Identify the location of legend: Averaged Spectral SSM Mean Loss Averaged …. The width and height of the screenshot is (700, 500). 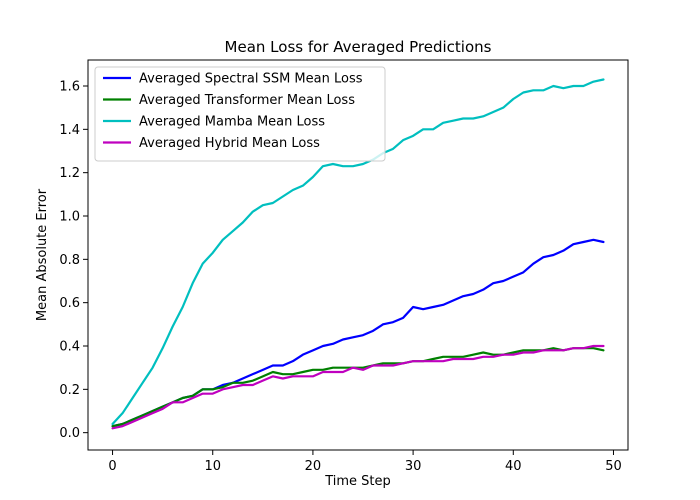
(240, 114).